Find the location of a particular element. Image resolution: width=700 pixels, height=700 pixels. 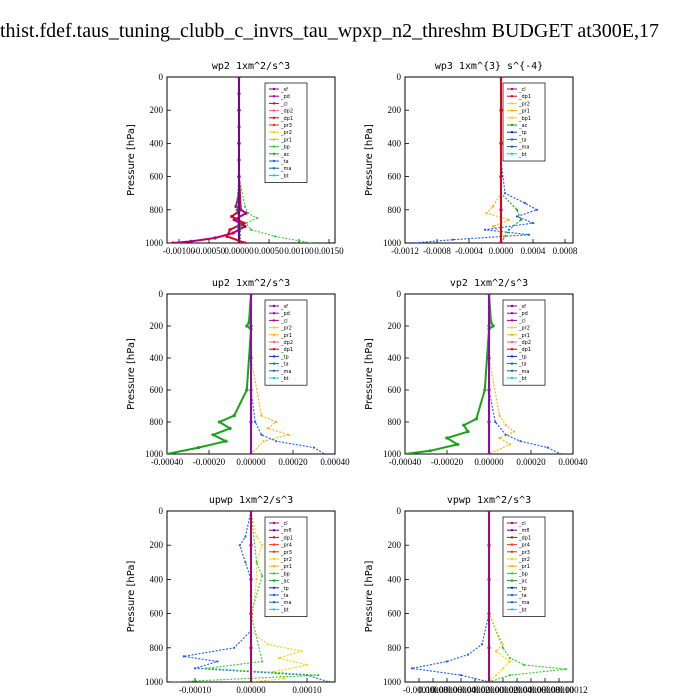

x-tick-label: 0.00006 is located at coordinates (531, 690).